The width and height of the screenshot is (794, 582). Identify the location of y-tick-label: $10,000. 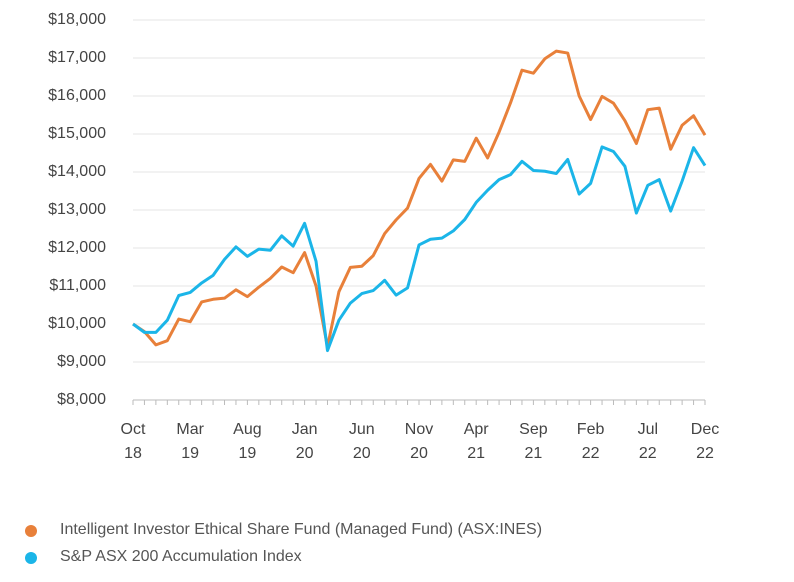
(77, 323).